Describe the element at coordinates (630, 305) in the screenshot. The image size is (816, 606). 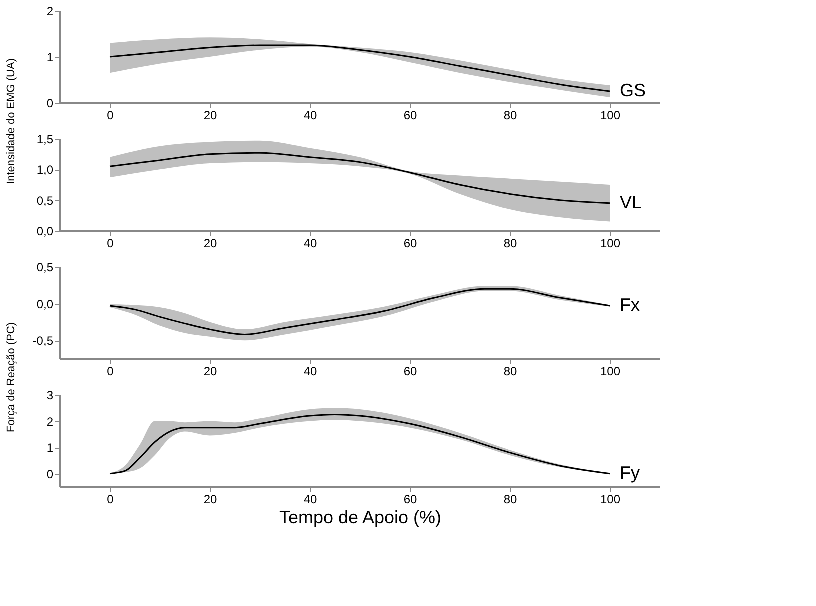
I see `series-label: Fx` at that location.